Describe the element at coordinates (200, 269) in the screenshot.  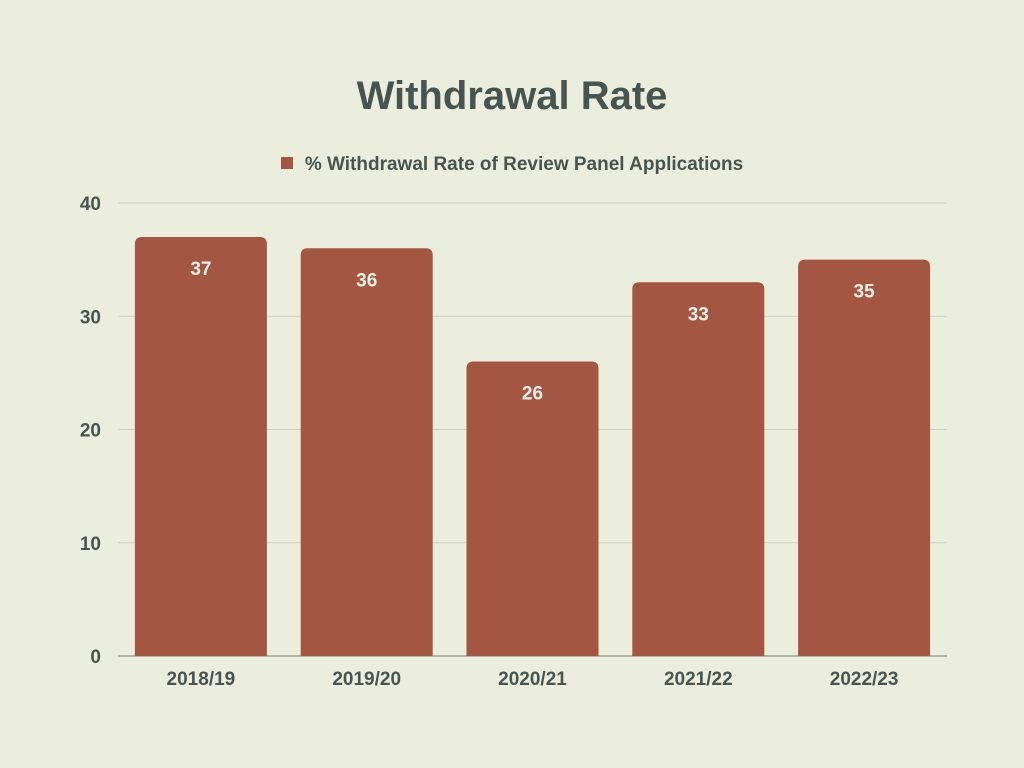
I see `bar-value-label: 37` at that location.